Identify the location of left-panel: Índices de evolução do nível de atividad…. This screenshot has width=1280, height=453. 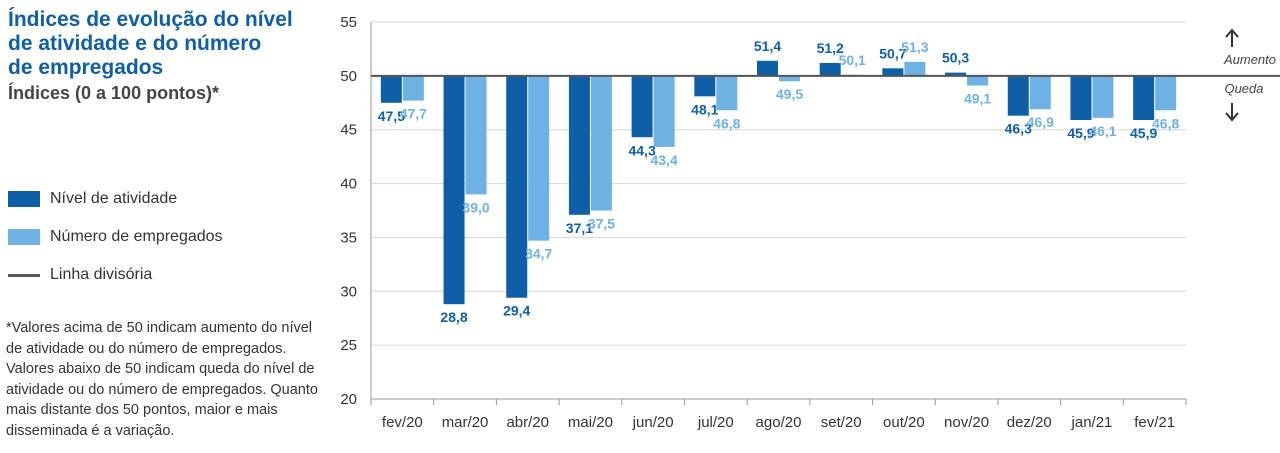
(168, 56).